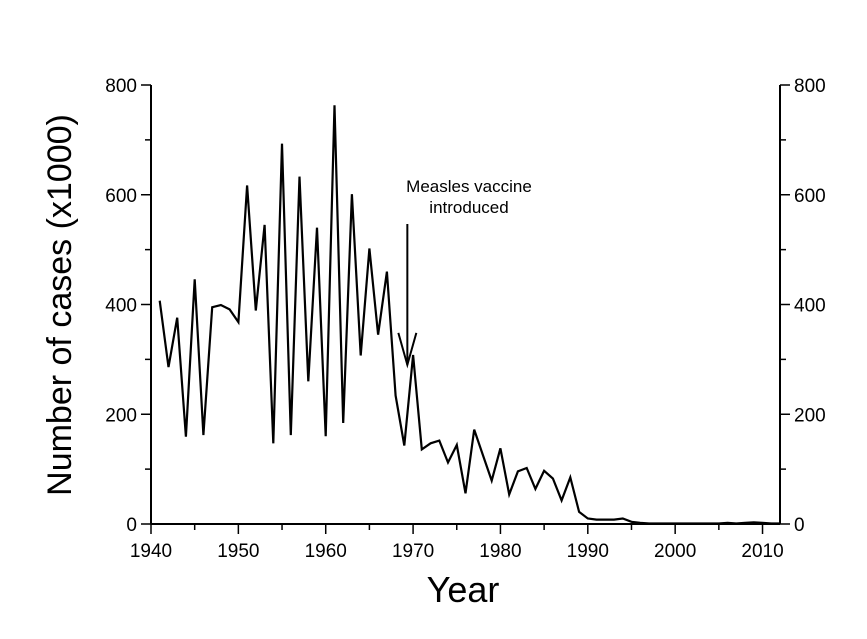 This screenshot has width=867, height=639. I want to click on y-tick-label-left: 800, so click(121, 86).